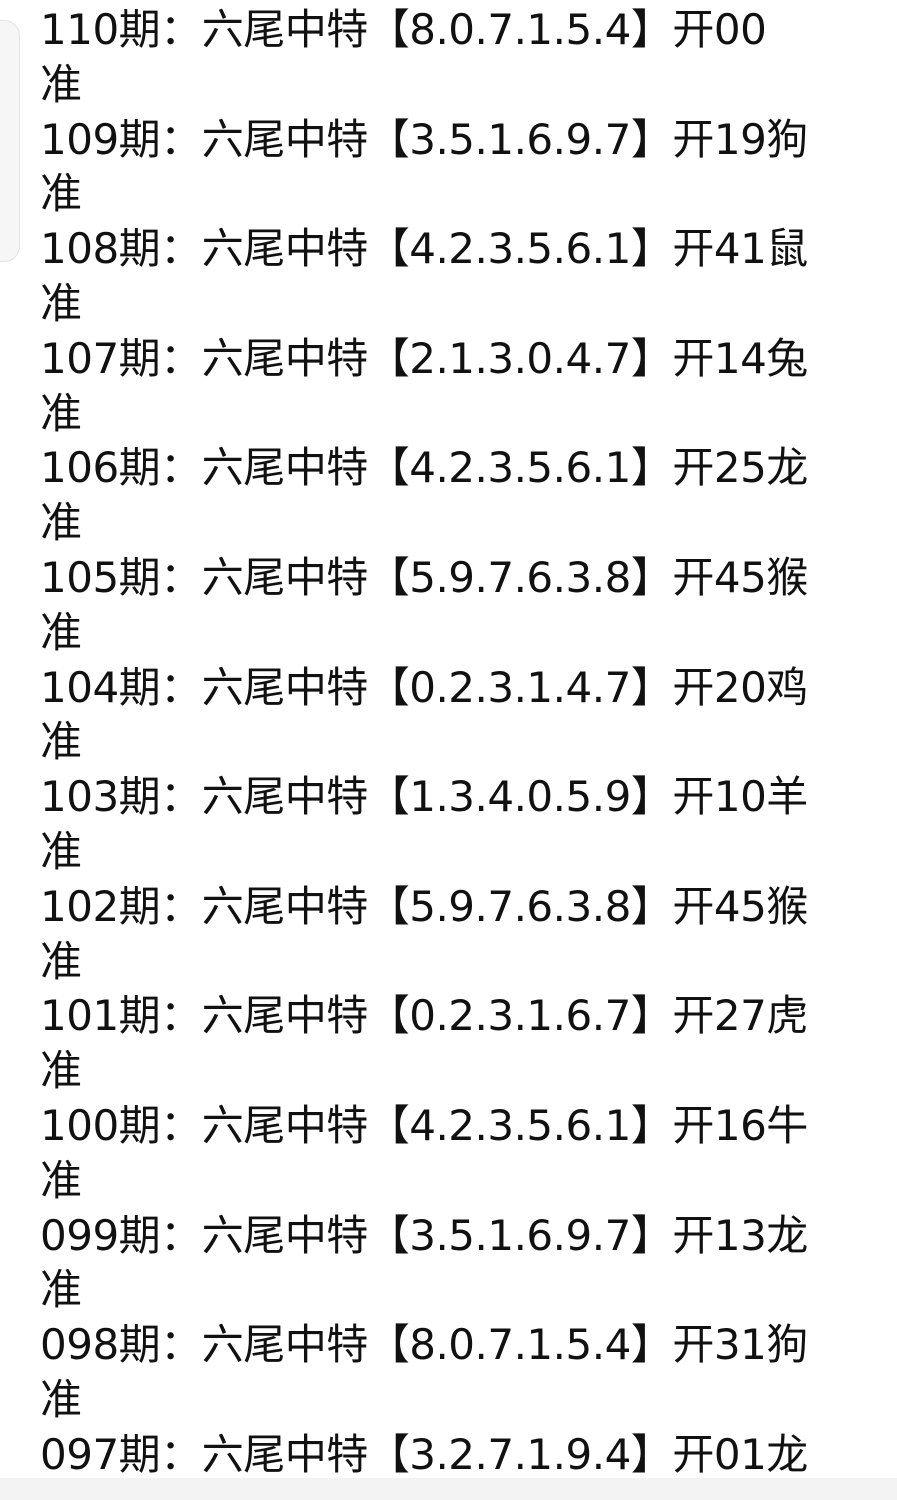 The image size is (897, 1500). What do you see at coordinates (79, 1016) in the screenshot?
I see `issue-number: 101` at bounding box center [79, 1016].